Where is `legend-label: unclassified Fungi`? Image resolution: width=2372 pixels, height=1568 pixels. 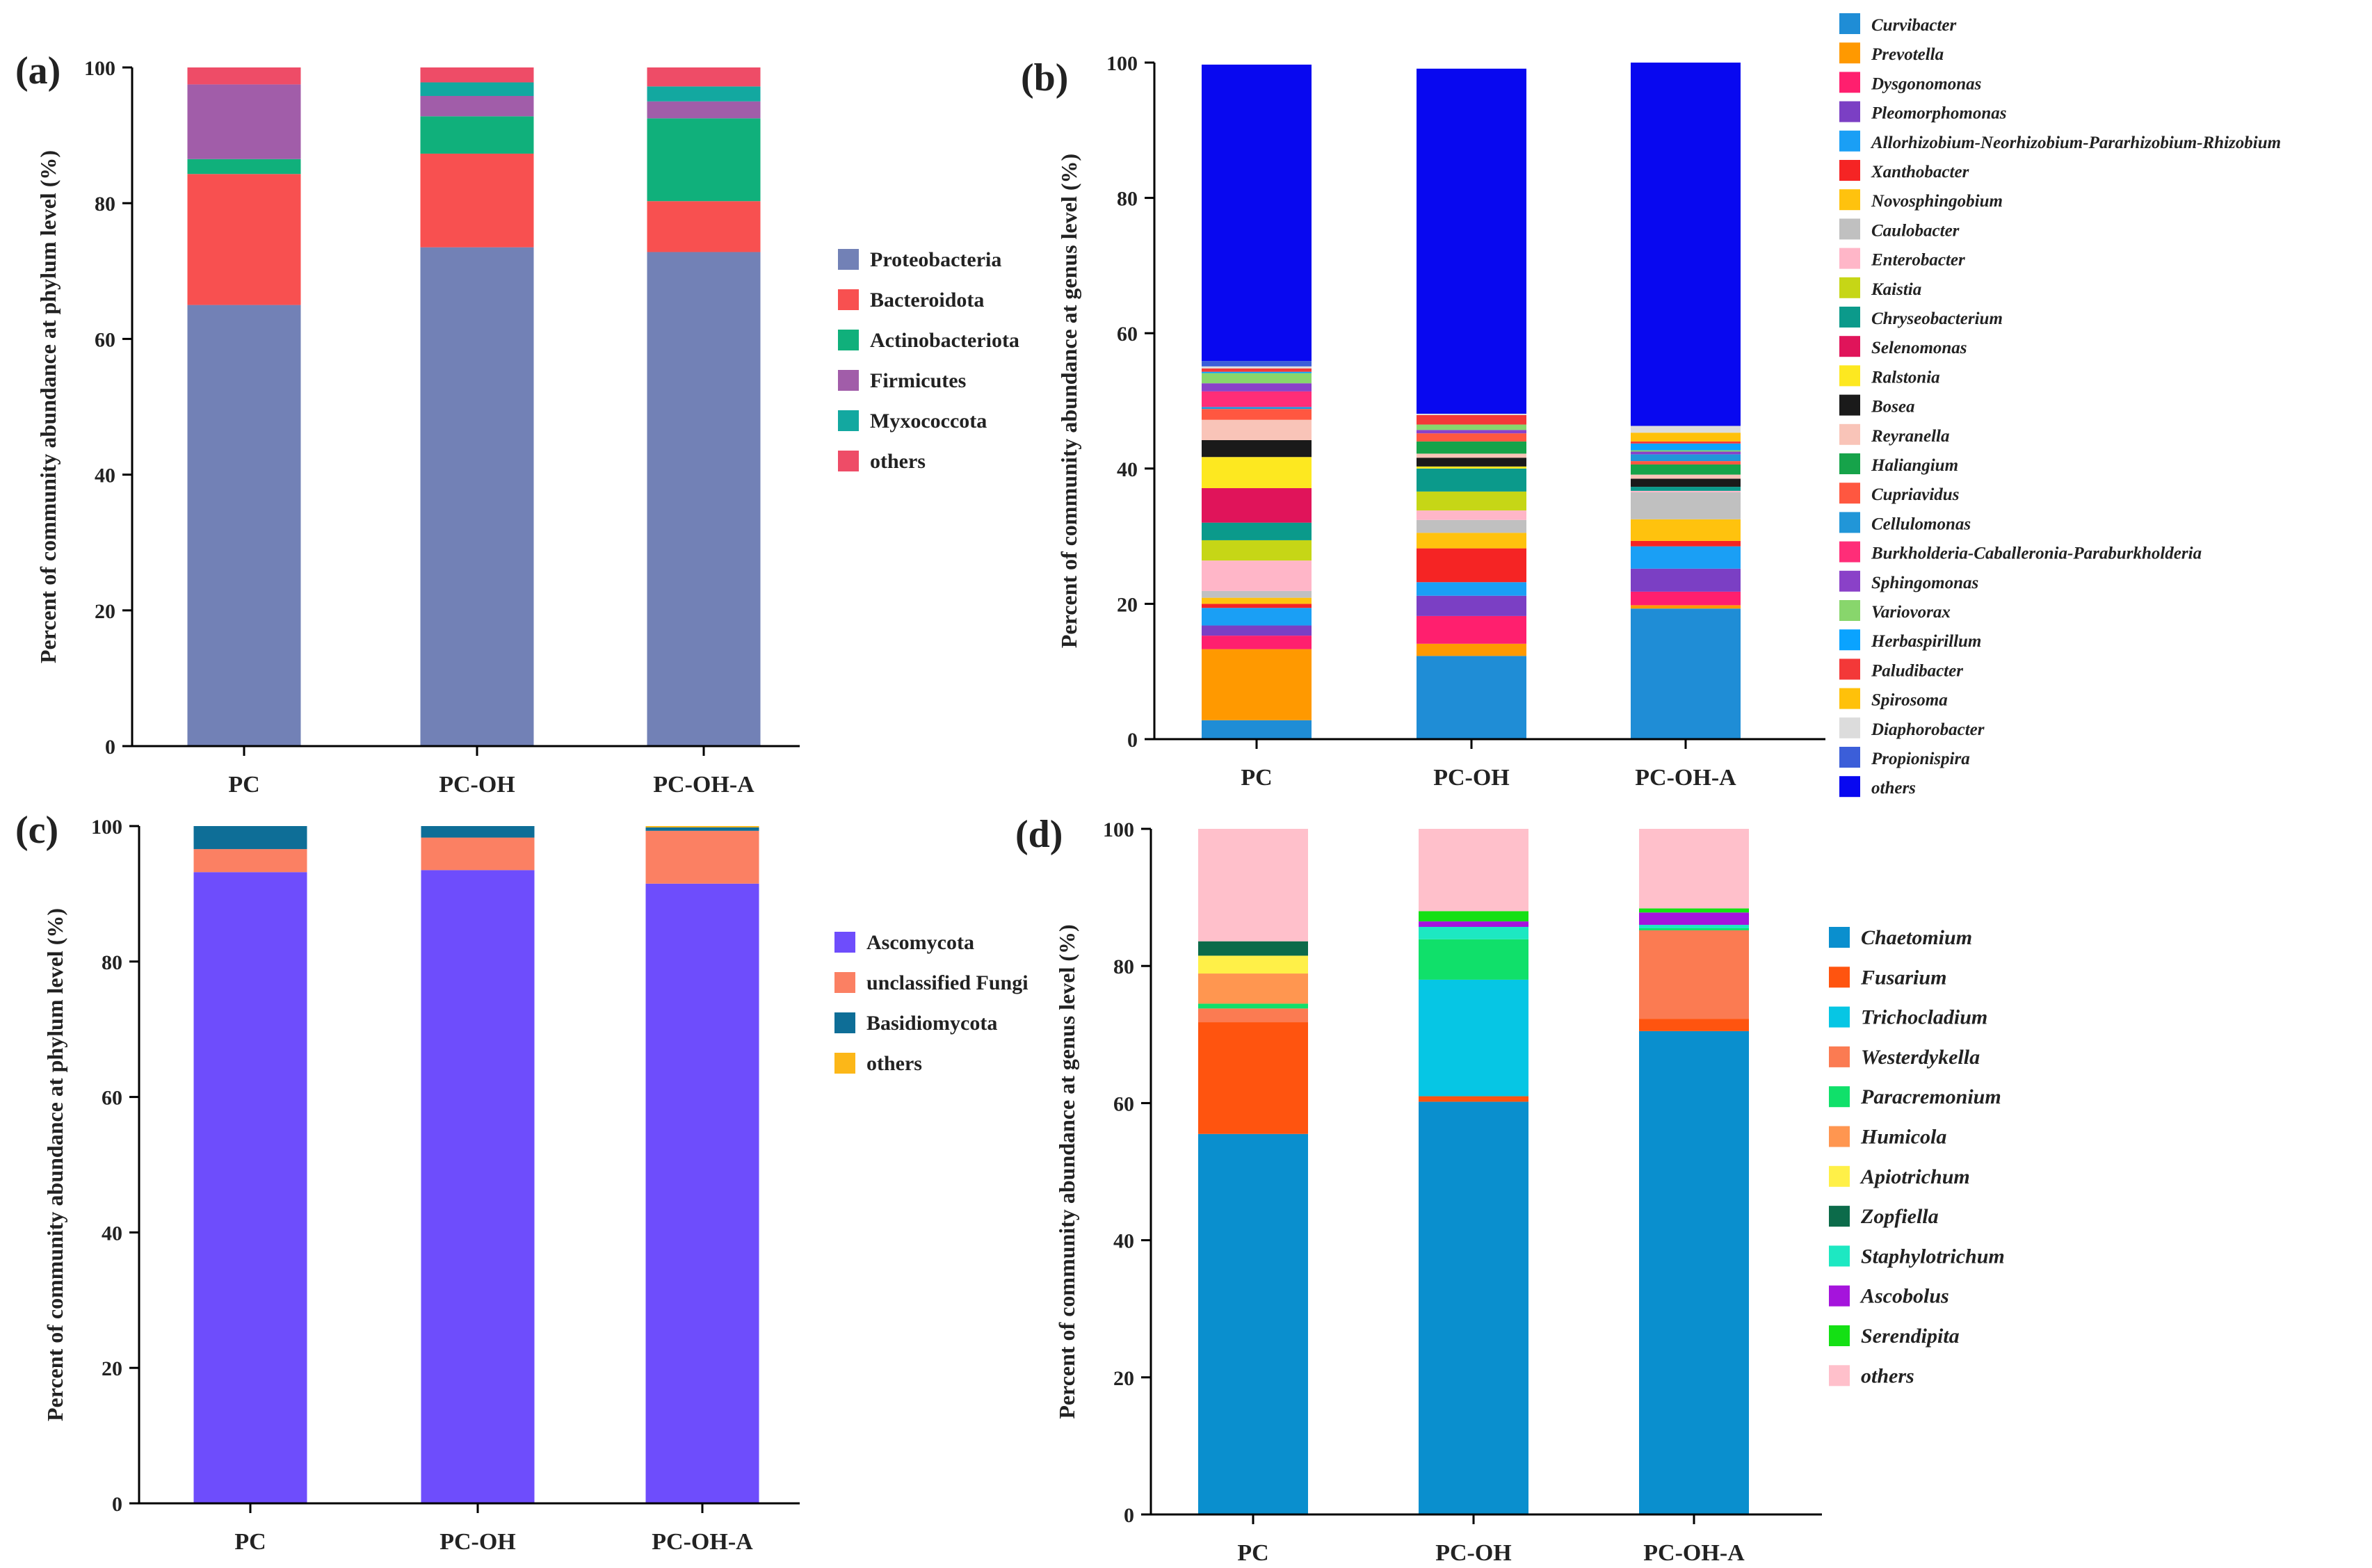
legend-label: unclassified Fungi is located at coordinates (947, 982).